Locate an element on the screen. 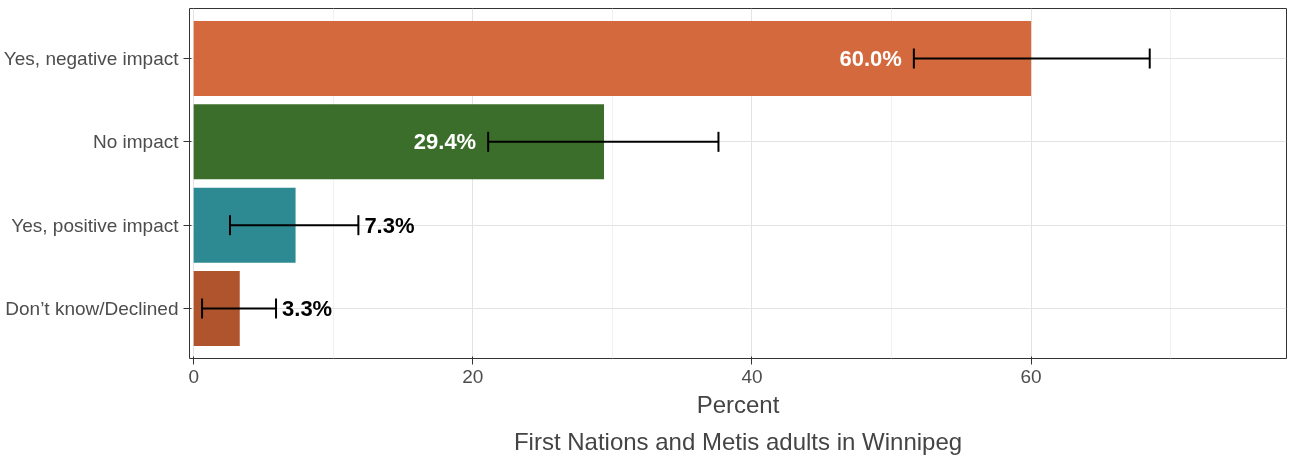  data-label: 3.3% is located at coordinates (307, 308).